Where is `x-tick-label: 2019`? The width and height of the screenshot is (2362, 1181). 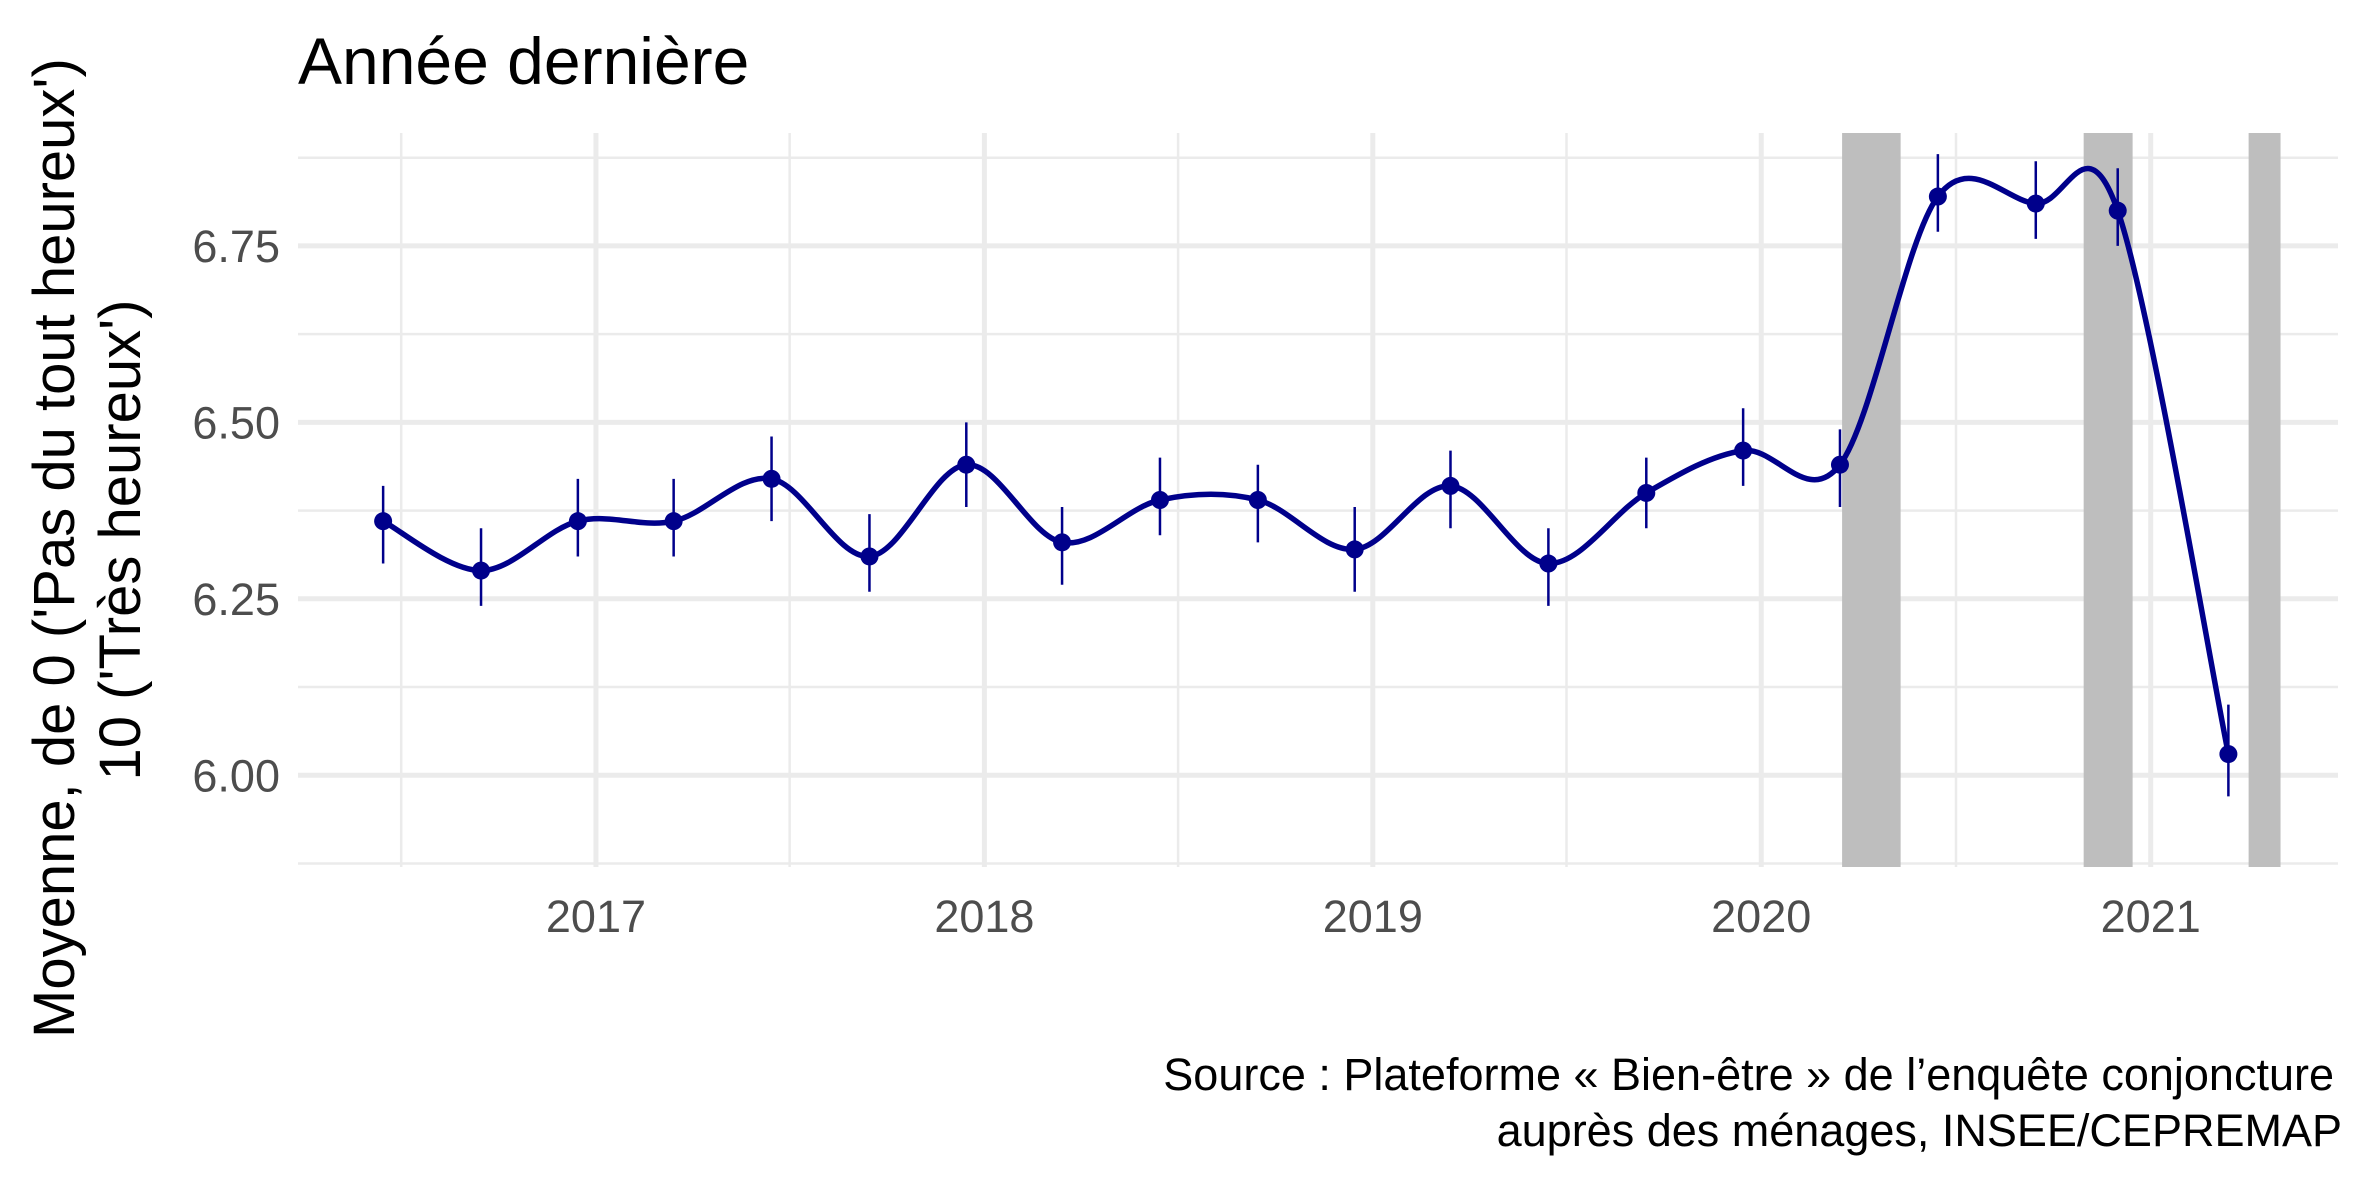 x-tick-label: 2019 is located at coordinates (1373, 916).